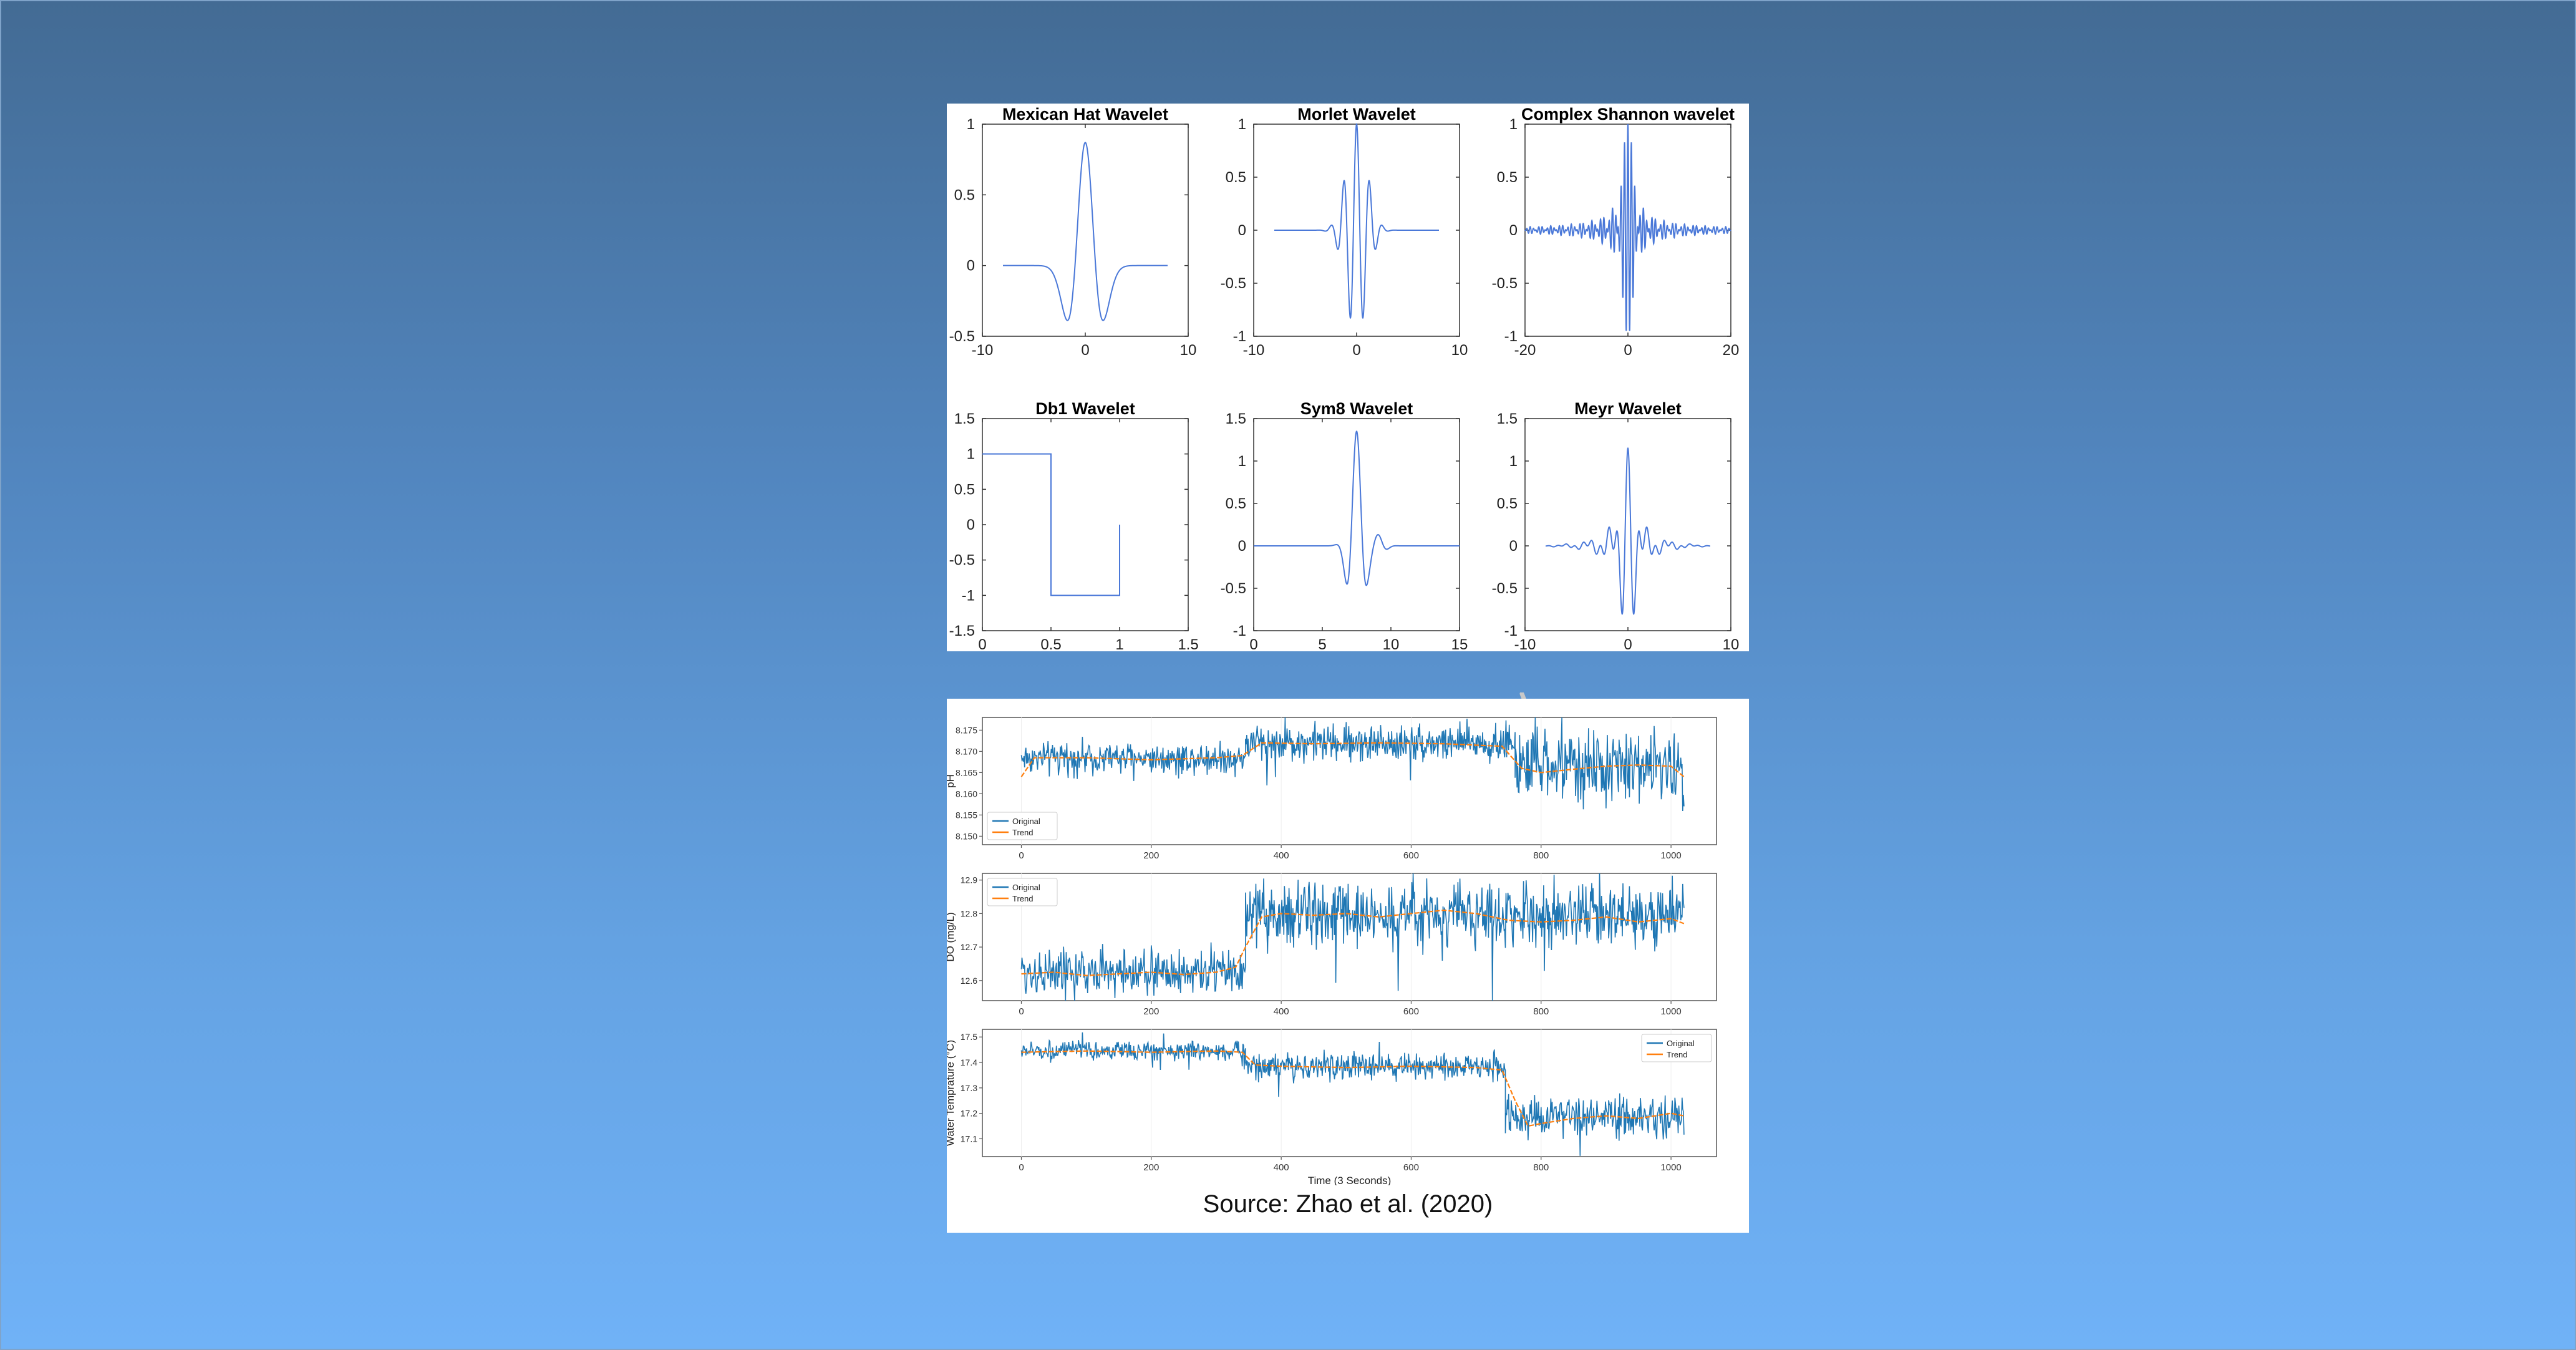 This screenshot has width=2576, height=1350. I want to click on wavelet-chart-3: Complex Shannon wavelet -20 0 20 -1 -0.5 0 0.5 1, so click(1616, 232).